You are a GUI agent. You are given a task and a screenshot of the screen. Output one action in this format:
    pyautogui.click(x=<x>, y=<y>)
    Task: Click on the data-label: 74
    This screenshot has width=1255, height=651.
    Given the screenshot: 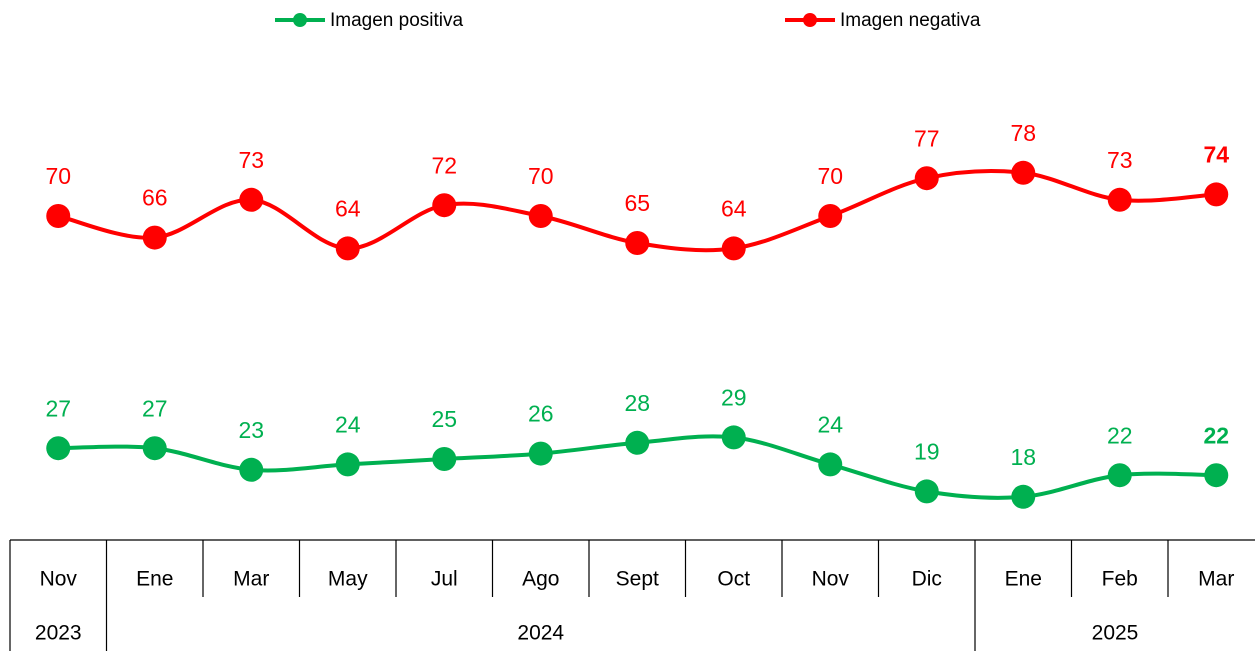 What is the action you would take?
    pyautogui.click(x=1216, y=154)
    